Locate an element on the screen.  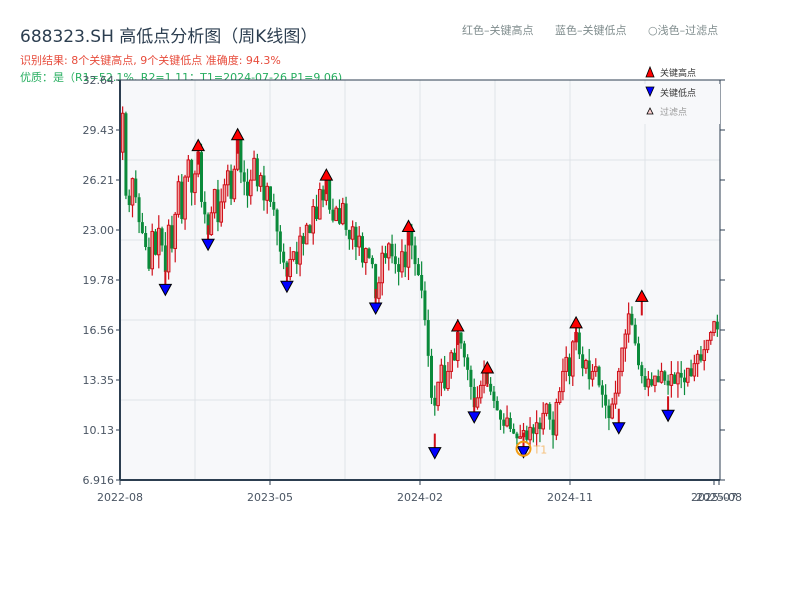
x-tick-label: 2025-07 is located at coordinates (714, 497).